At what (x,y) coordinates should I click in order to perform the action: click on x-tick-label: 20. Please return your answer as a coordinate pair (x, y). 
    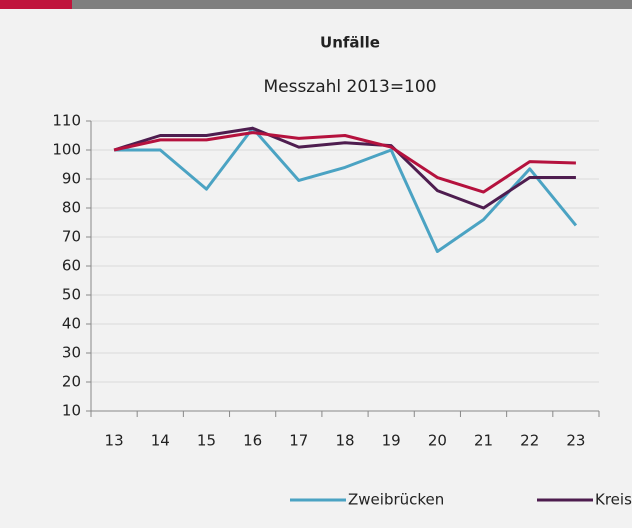
    Looking at the image, I should click on (437, 441).